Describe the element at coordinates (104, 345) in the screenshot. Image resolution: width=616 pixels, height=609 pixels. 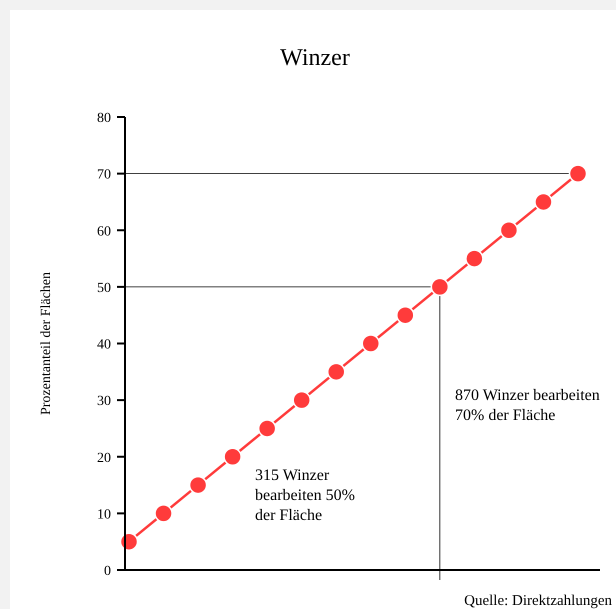
I see `y-tick-label: 40` at that location.